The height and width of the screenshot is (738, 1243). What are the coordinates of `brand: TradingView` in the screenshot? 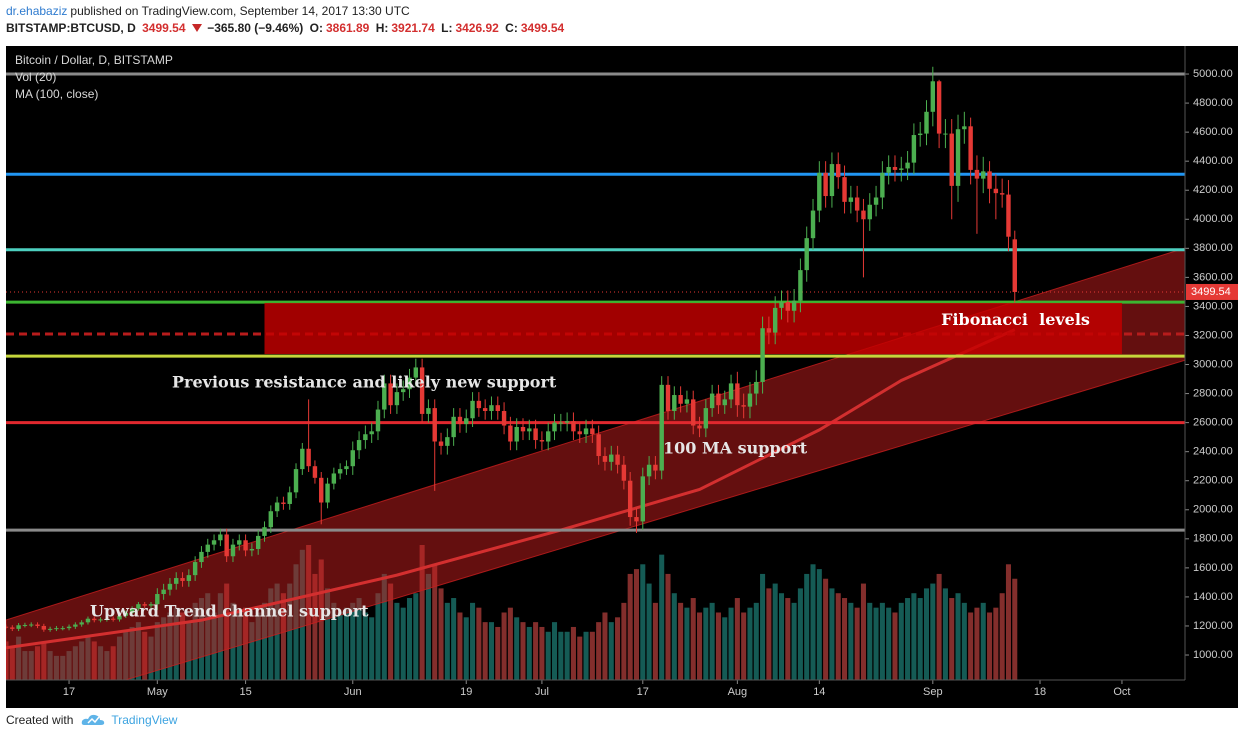 It's located at (144, 720).